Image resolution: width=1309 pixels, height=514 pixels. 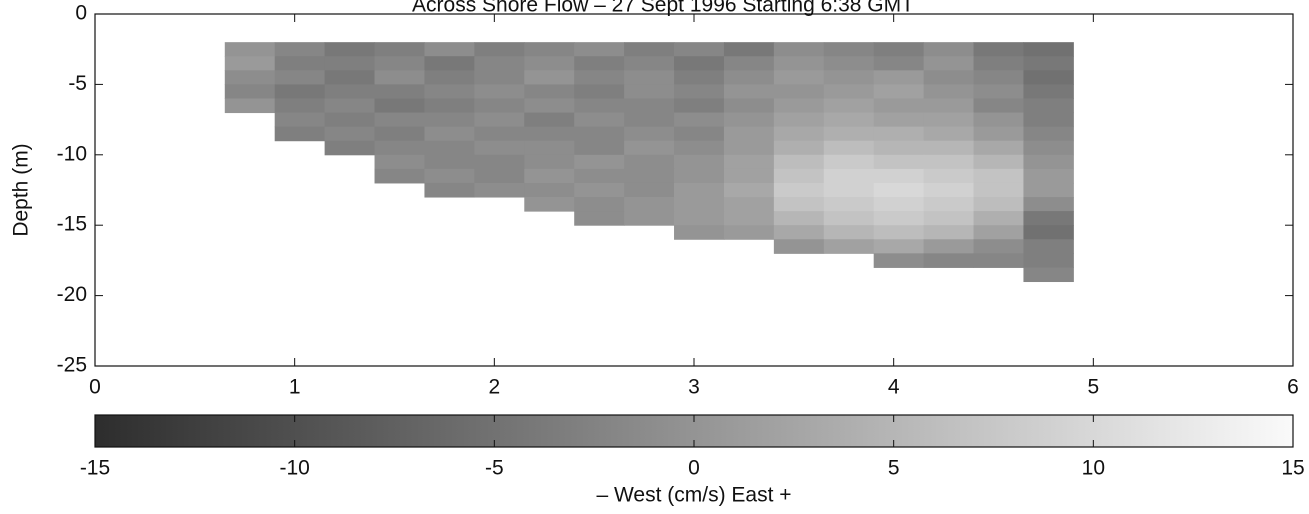 What do you see at coordinates (1292, 468) in the screenshot?
I see `colorbar-tick-label: 15` at bounding box center [1292, 468].